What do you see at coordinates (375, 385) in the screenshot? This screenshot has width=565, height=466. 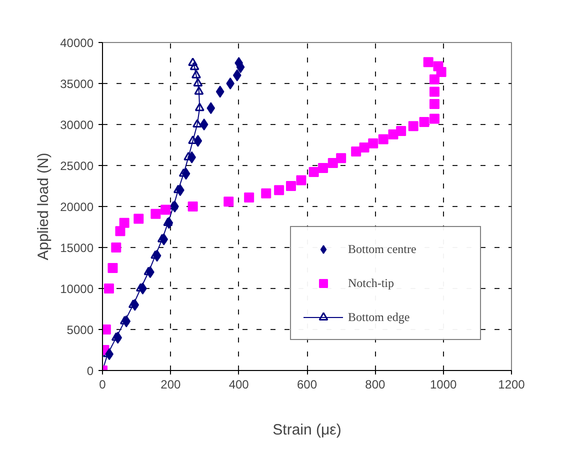 I see `x-tick-label: 800` at bounding box center [375, 385].